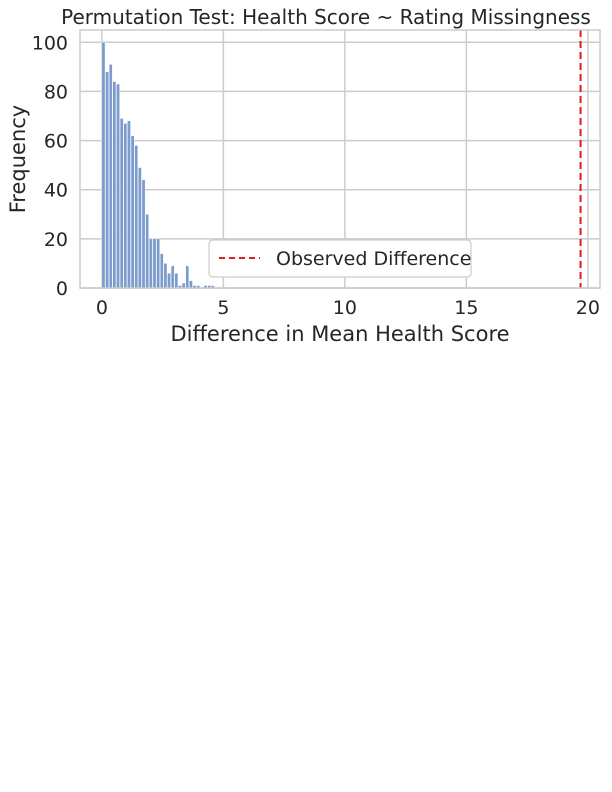 The height and width of the screenshot is (792, 612). Describe the element at coordinates (223, 308) in the screenshot. I see `x-tick-label: 5` at that location.